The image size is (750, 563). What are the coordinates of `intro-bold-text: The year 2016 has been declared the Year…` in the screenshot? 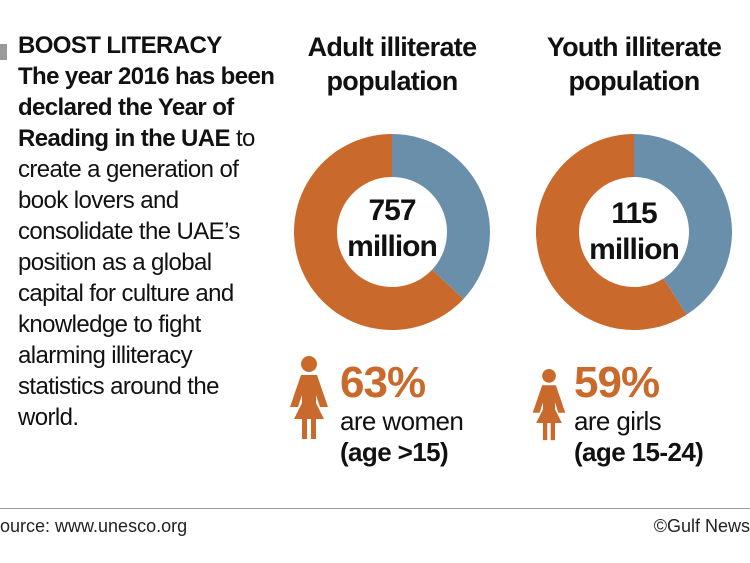 It's located at (146, 107).